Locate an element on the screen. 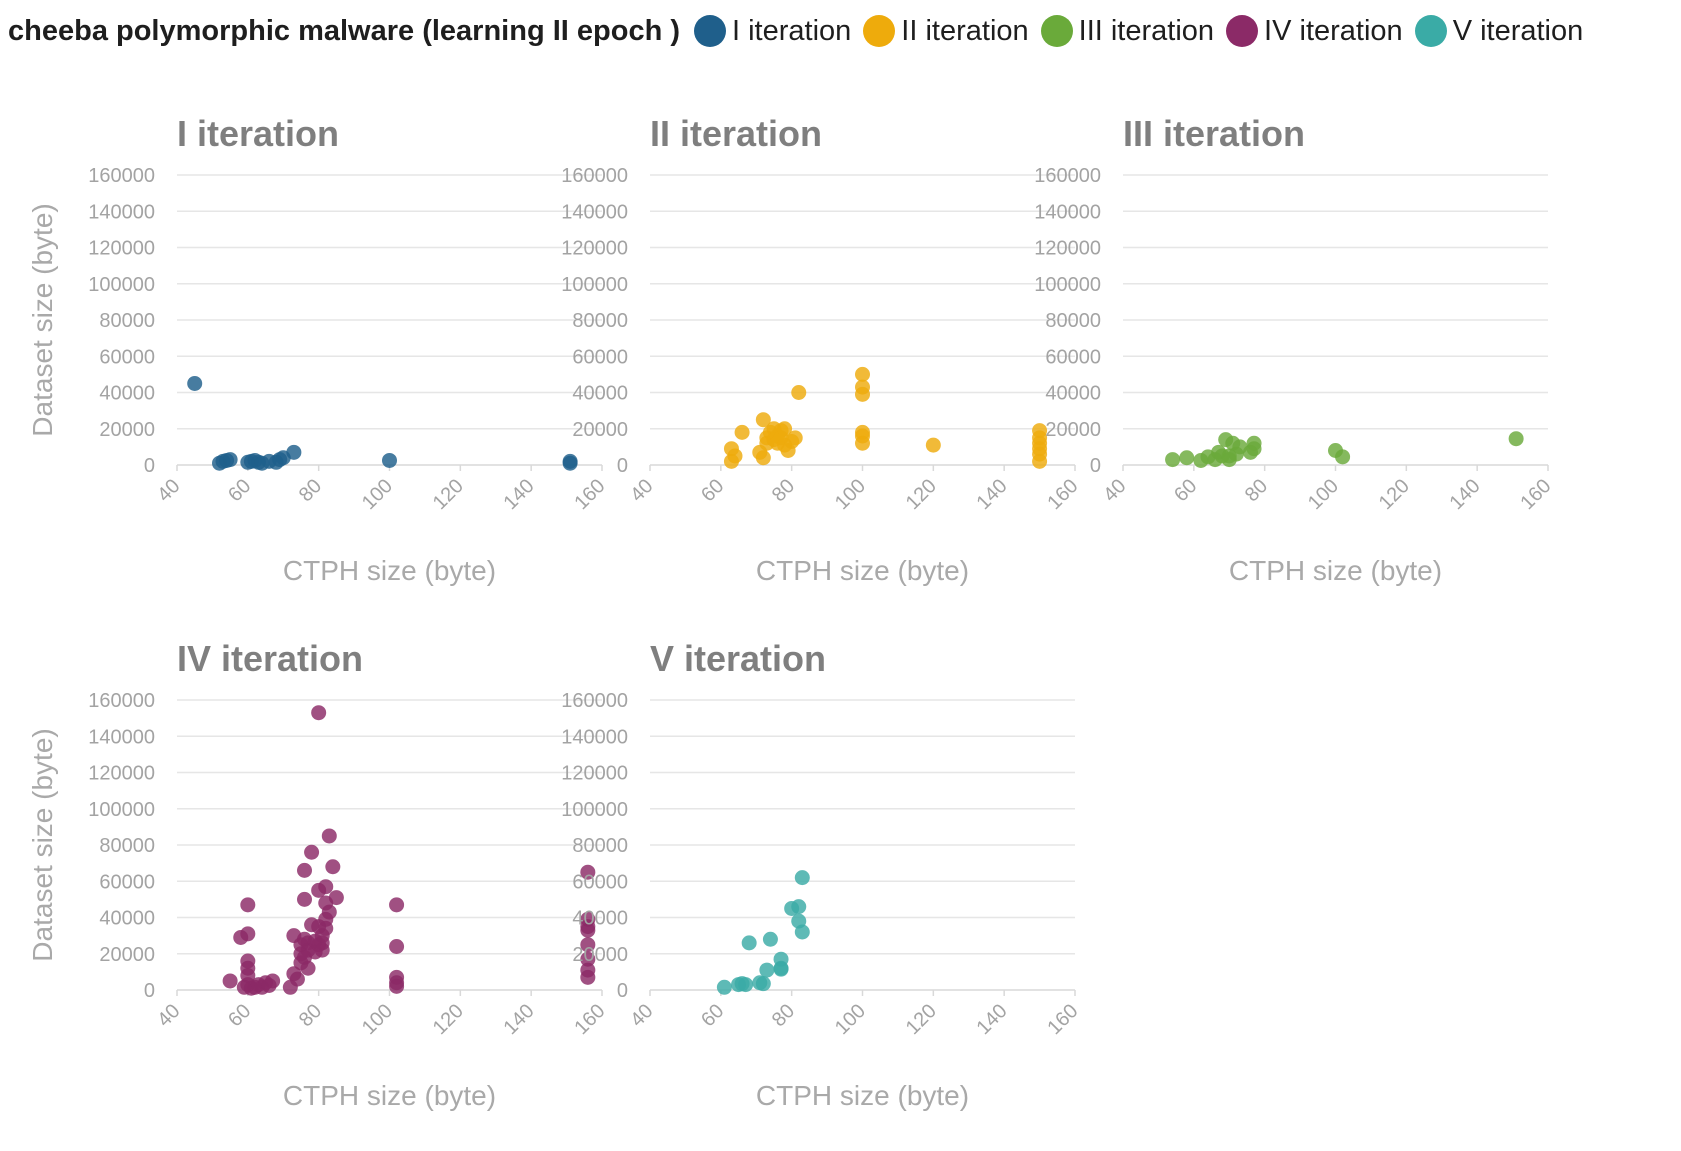 This screenshot has width=1681, height=1151. x-tick-label: 100 is located at coordinates (377, 1019).